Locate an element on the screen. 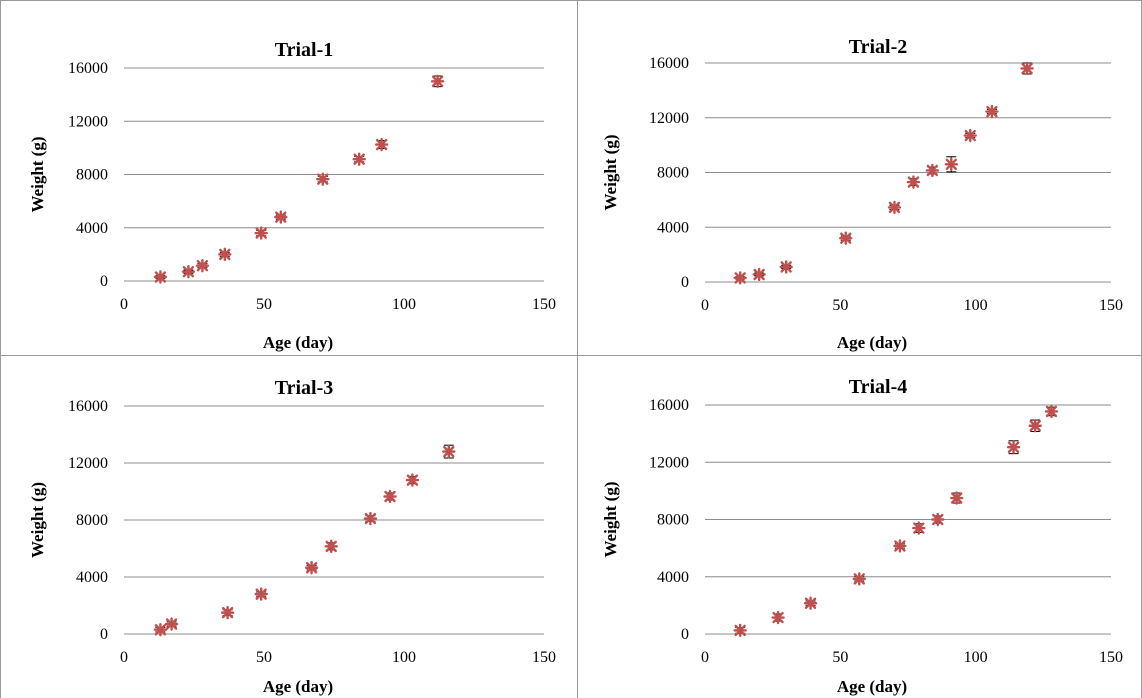  chart-title: Trial-1 is located at coordinates (304, 50).